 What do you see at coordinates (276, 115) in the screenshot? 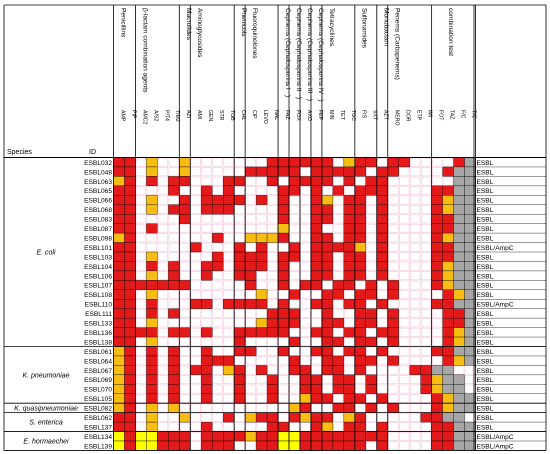
I see `drug-abbrev-label: NAL` at bounding box center [276, 115].